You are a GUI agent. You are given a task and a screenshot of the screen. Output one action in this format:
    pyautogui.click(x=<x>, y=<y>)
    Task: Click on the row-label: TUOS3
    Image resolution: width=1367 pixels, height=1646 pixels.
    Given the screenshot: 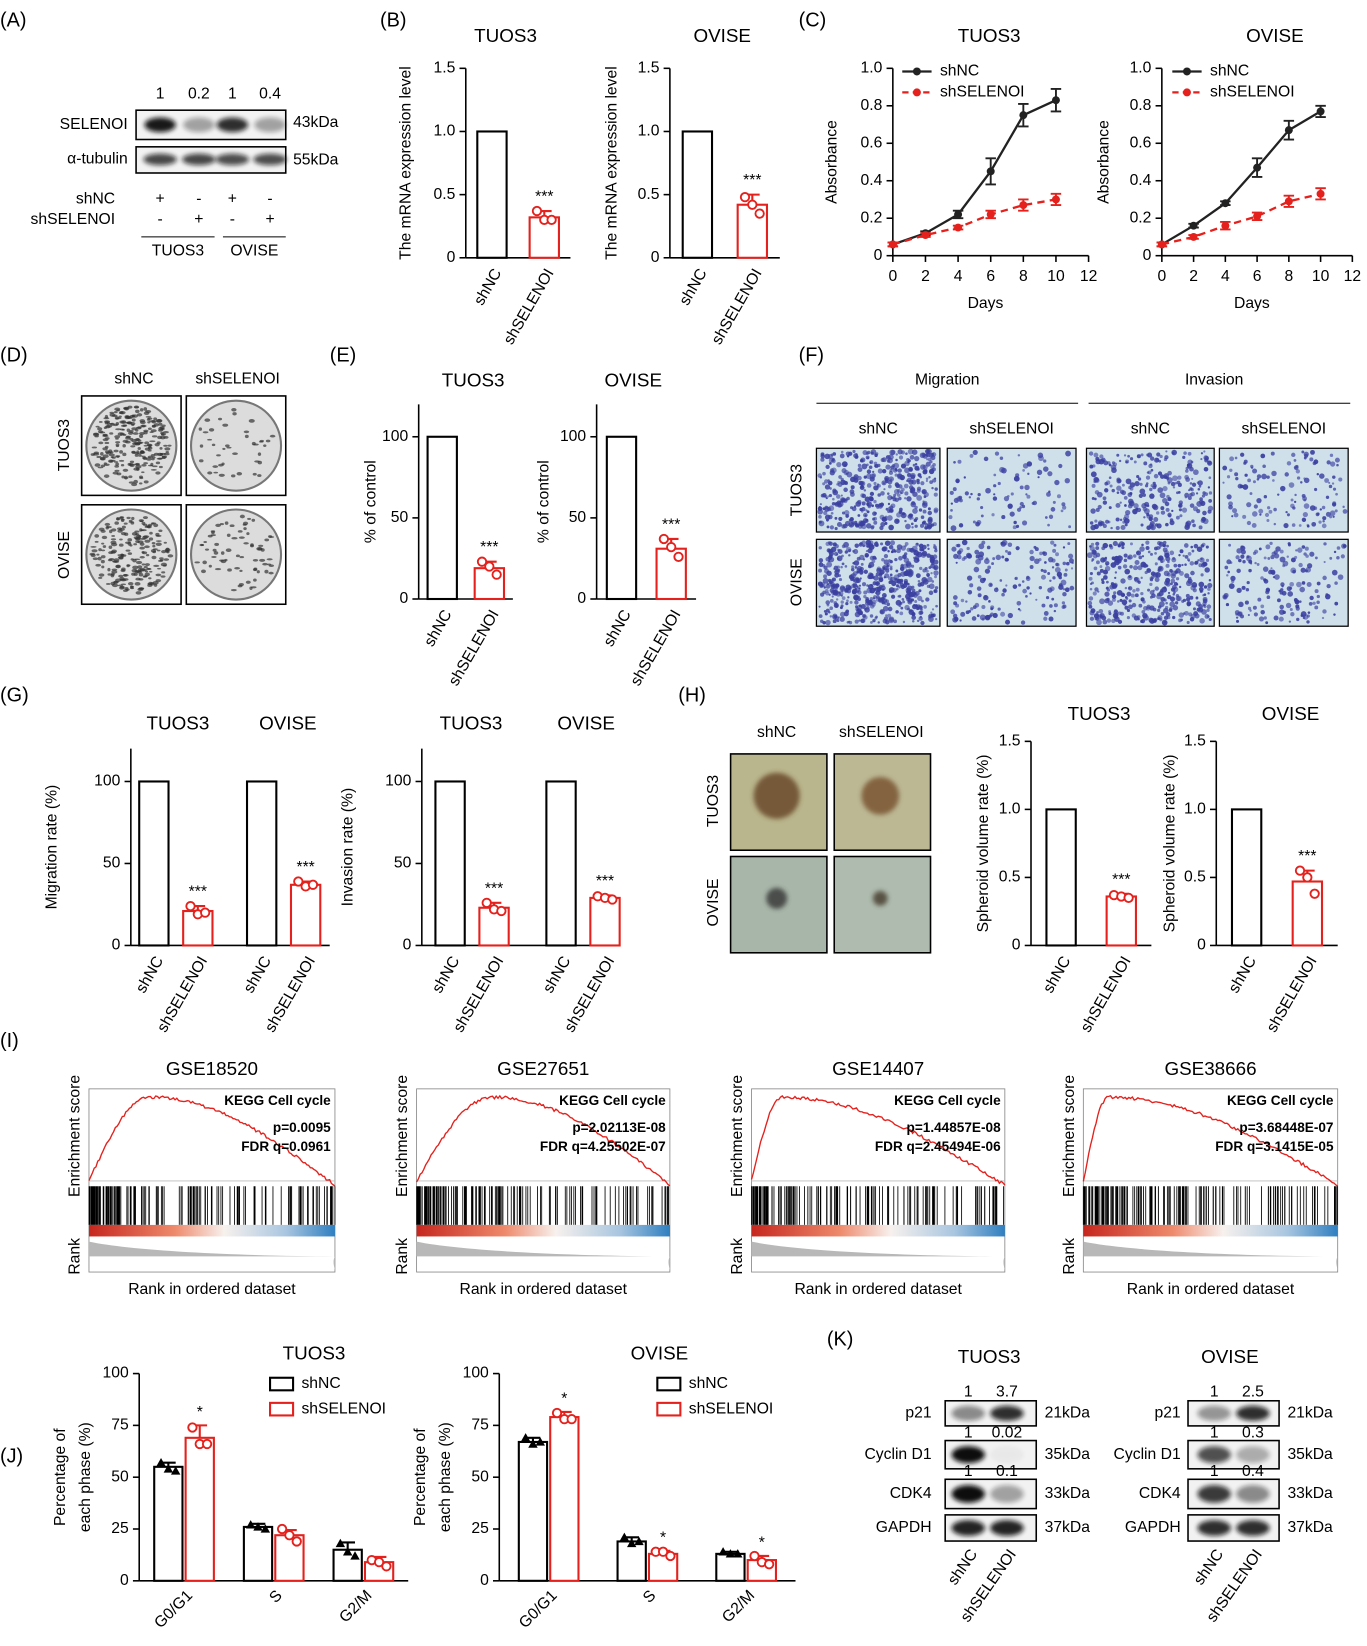 What is the action you would take?
    pyautogui.click(x=713, y=801)
    